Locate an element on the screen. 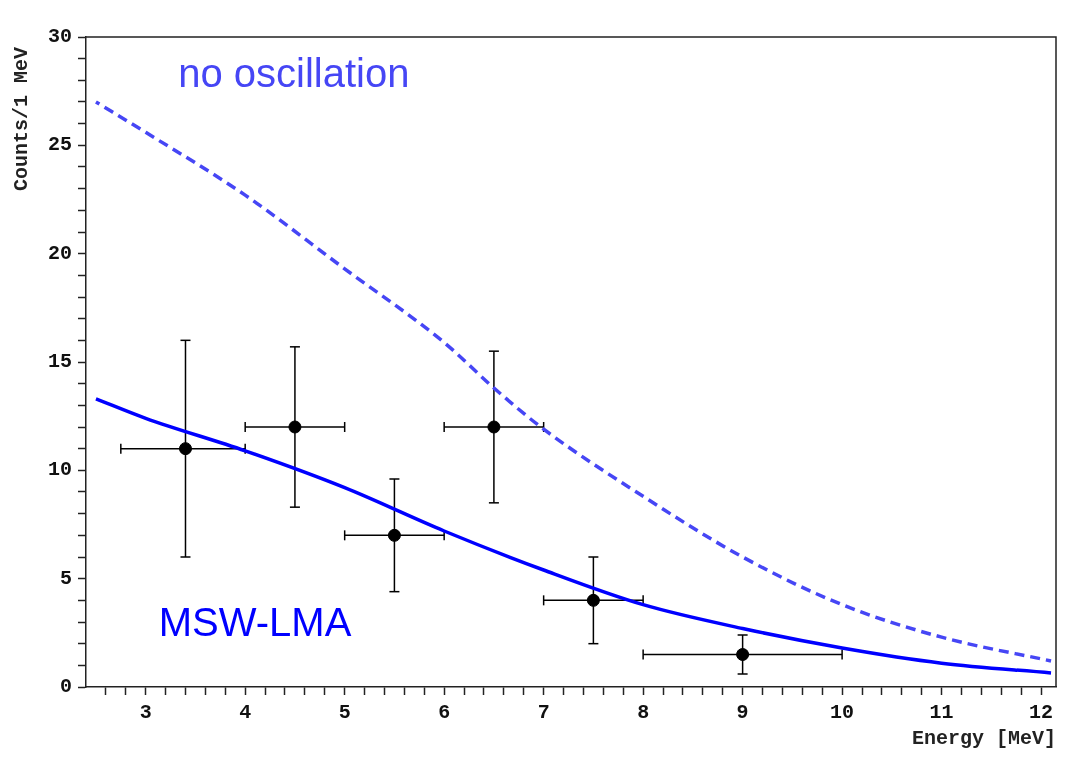  x-tick-label: 4 is located at coordinates (245, 713).